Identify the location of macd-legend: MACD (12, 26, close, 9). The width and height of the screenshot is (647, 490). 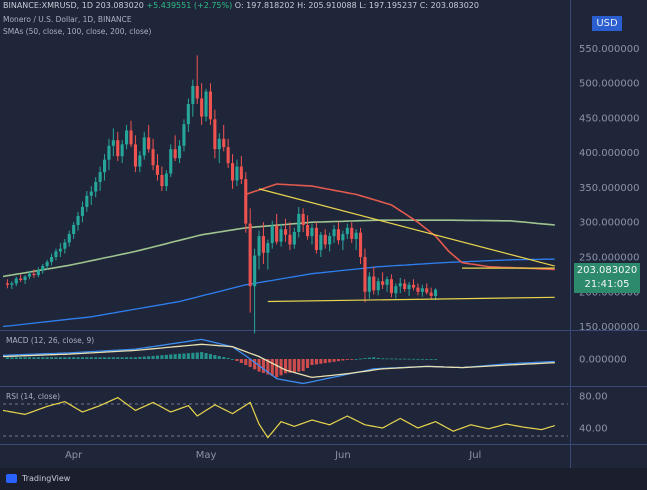
(50, 340).